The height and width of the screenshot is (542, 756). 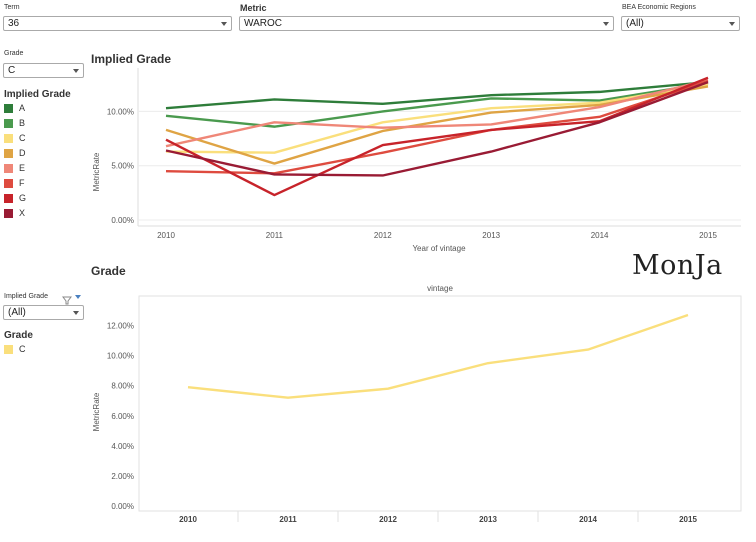 I want to click on legend-label: D, so click(x=22, y=153).